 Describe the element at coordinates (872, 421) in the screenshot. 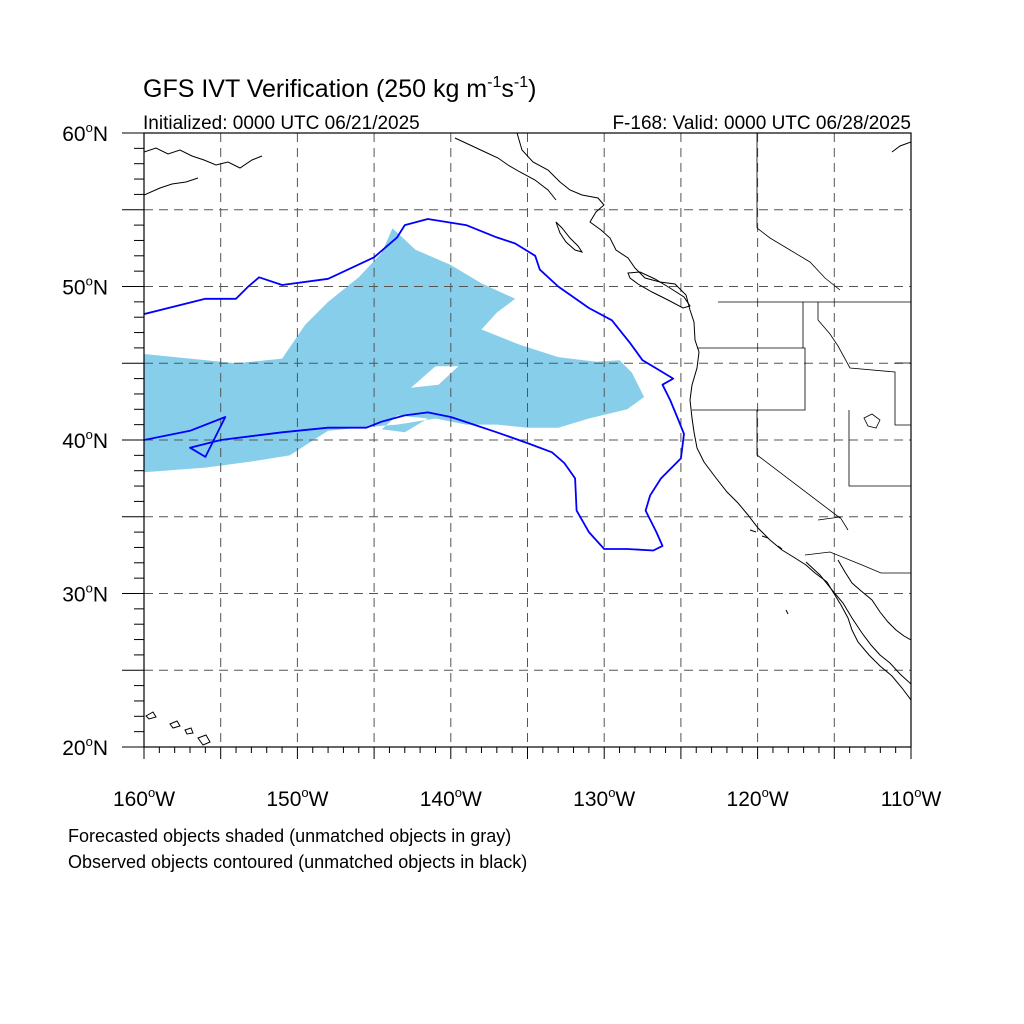

I see `lake-great-salt-lake` at that location.